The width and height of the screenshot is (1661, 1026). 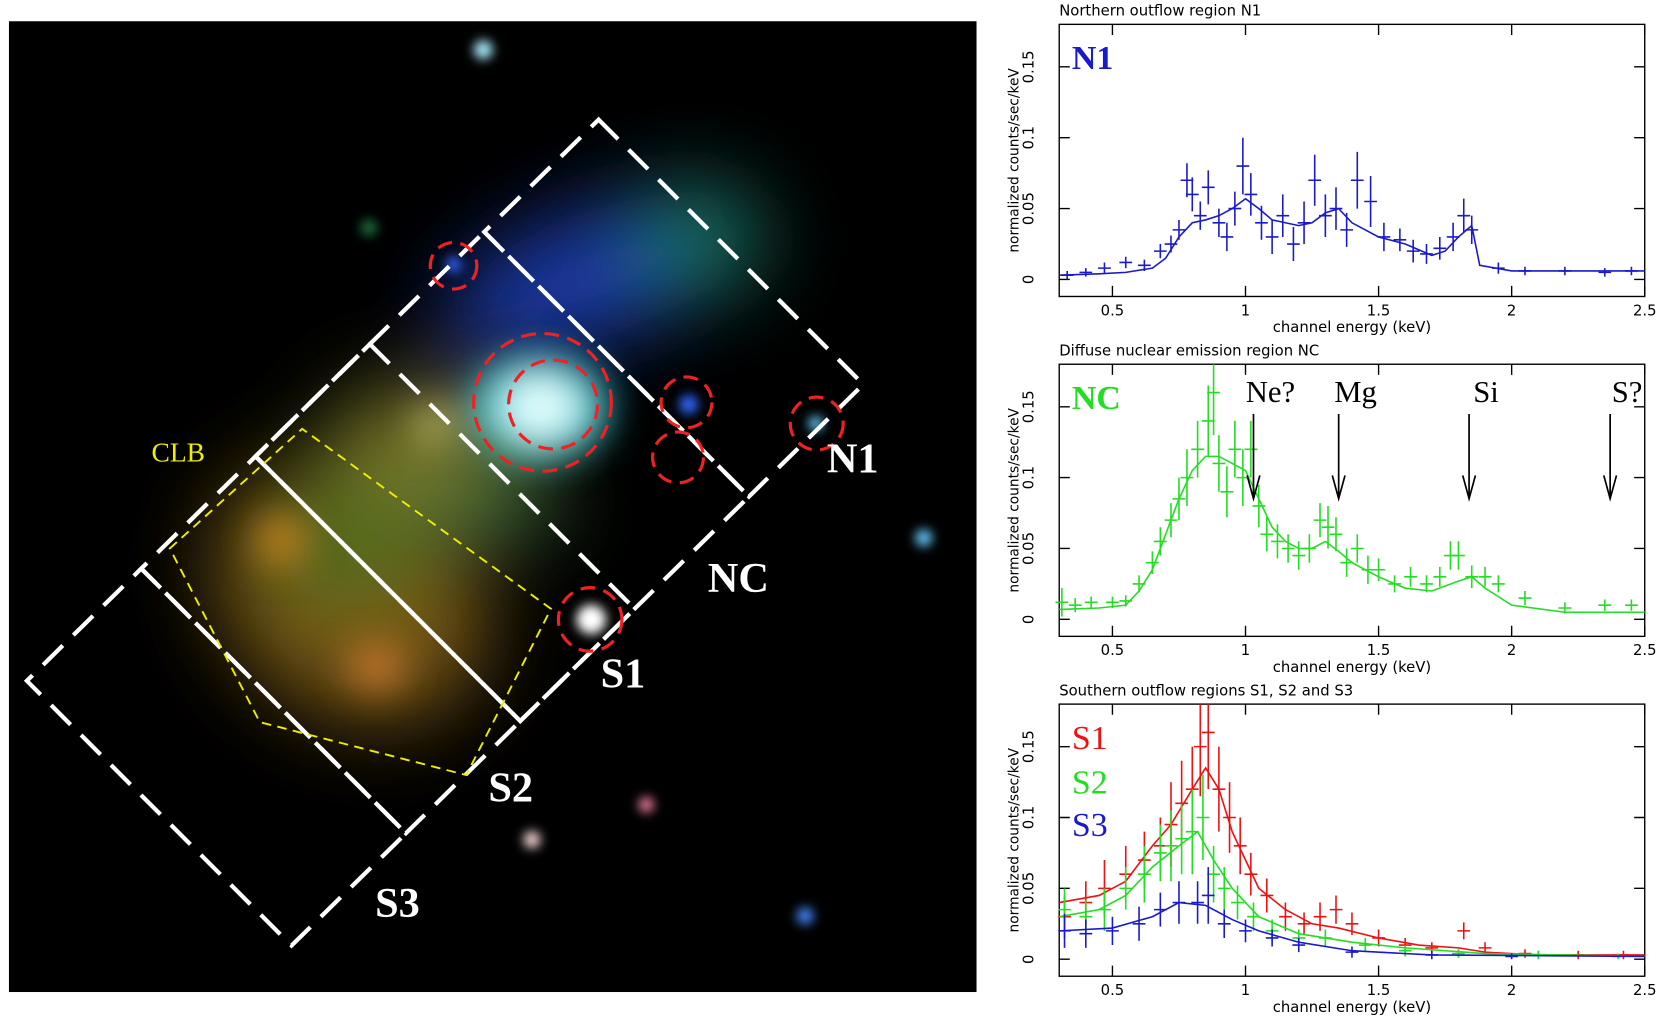 What do you see at coordinates (1511, 990) in the screenshot?
I see `x-tick-label: 2` at bounding box center [1511, 990].